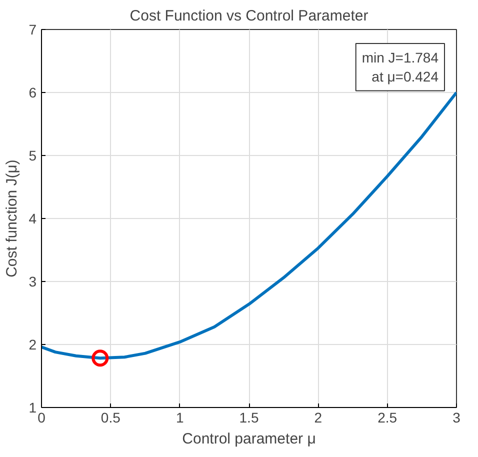 This screenshot has height=457, width=478. I want to click on x-tick-label: 1, so click(180, 418).